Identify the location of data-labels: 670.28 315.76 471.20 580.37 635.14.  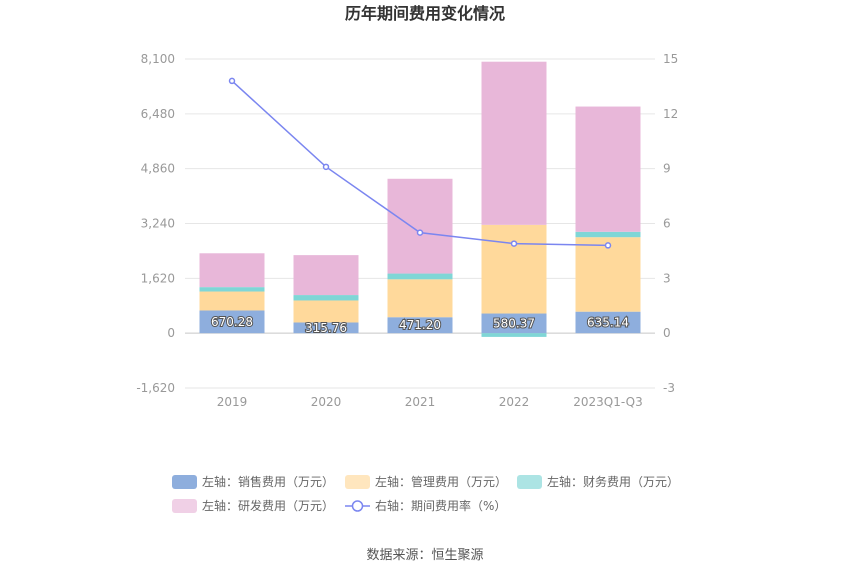
(420, 325).